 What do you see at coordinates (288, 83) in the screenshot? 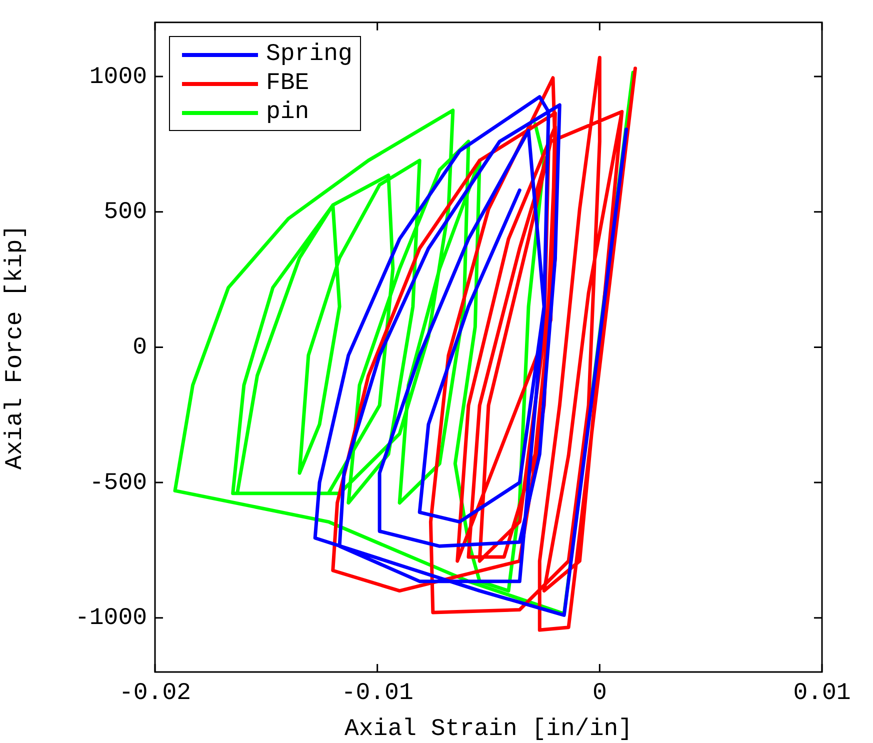
I see `legend-label: FBE` at bounding box center [288, 83].